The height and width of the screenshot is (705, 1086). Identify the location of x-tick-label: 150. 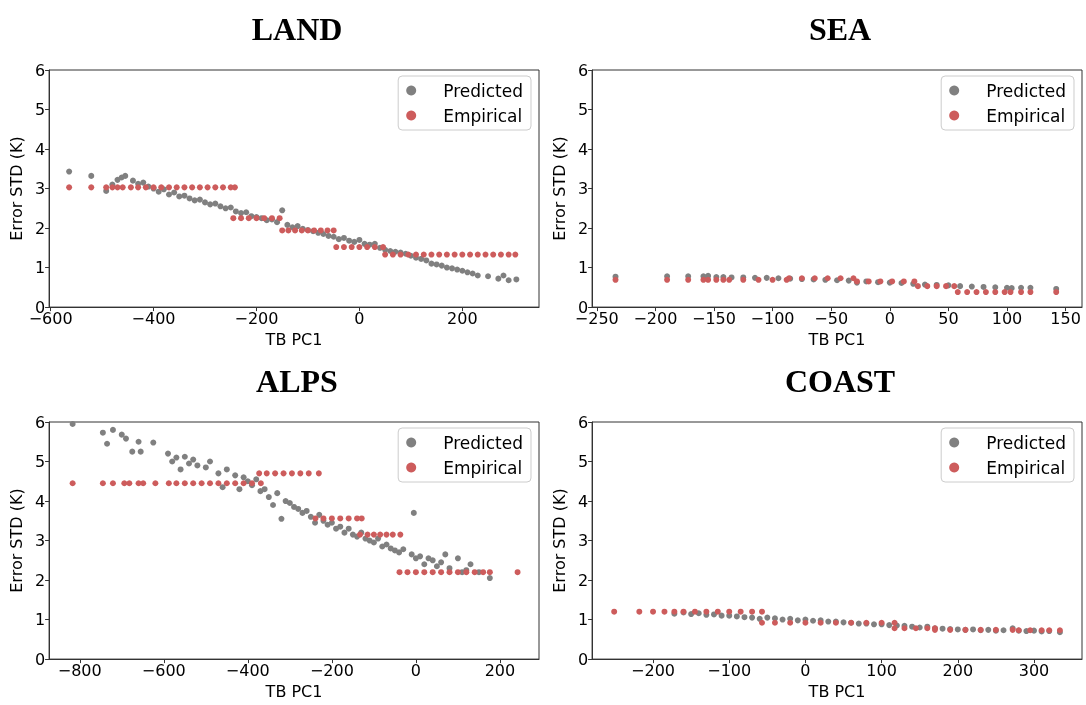
(1065, 318).